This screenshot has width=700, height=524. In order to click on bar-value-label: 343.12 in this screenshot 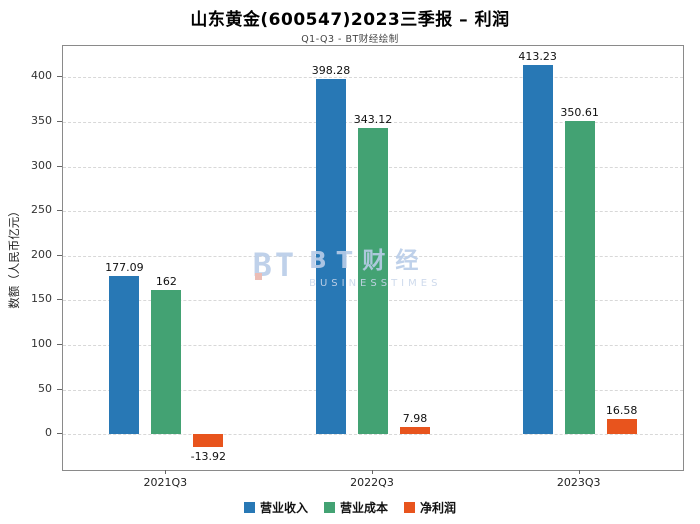, I will do `click(373, 119)`.